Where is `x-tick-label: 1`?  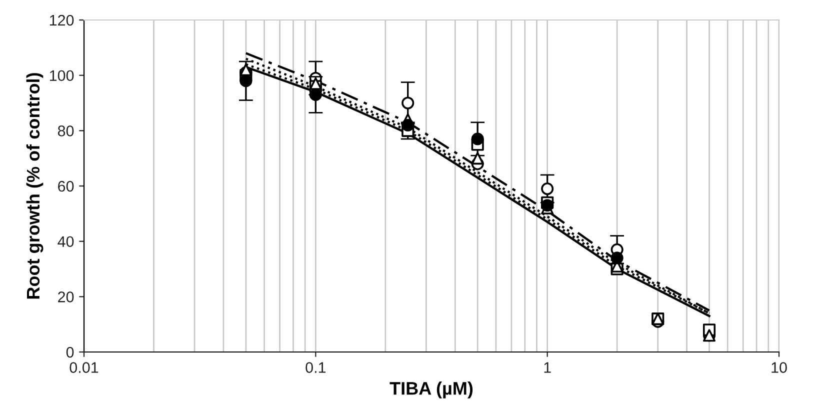 x-tick-label: 1 is located at coordinates (547, 367).